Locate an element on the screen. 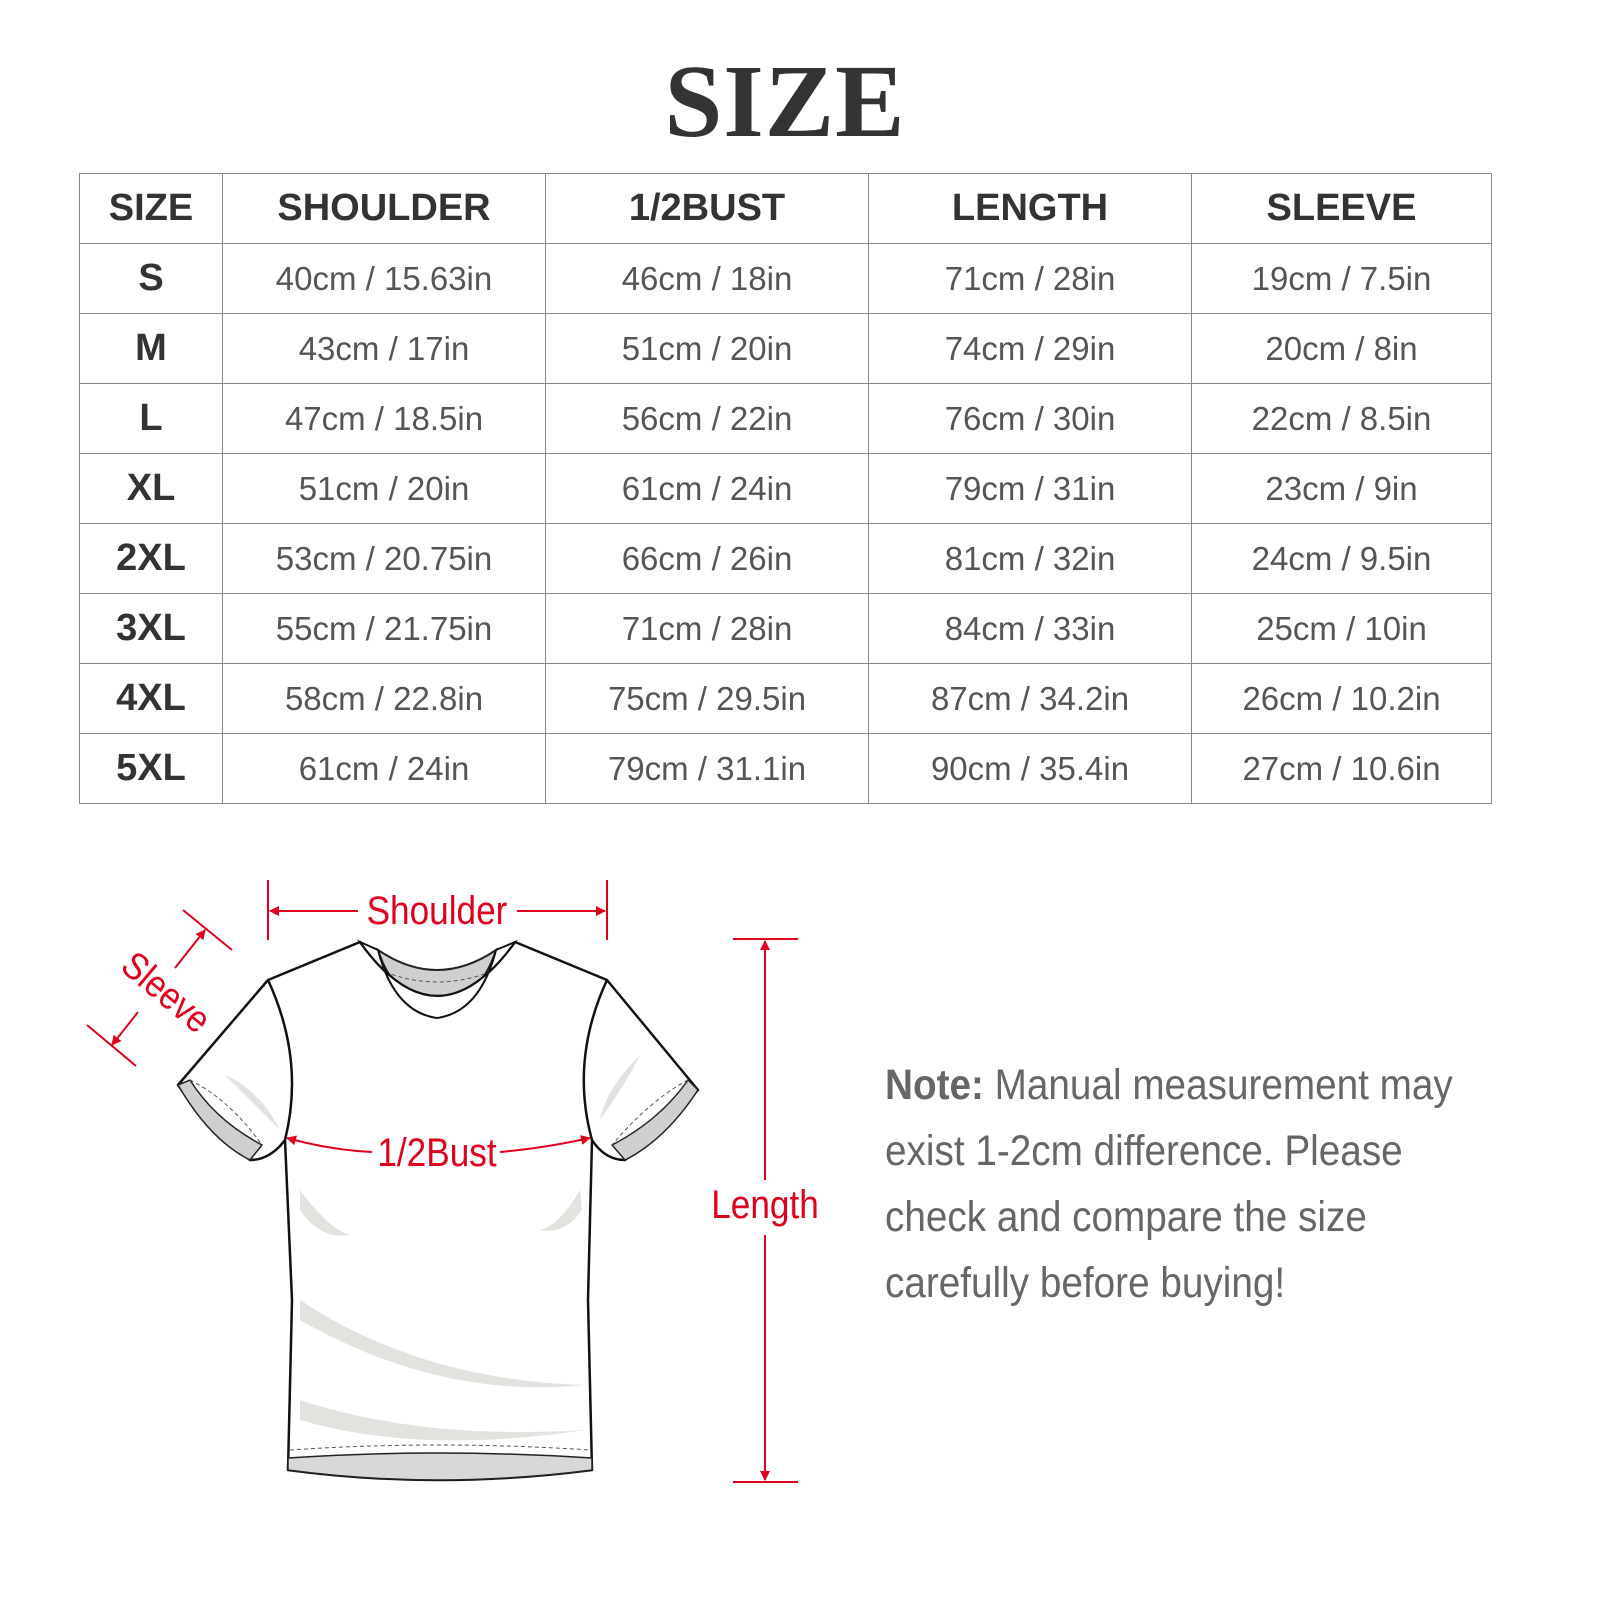 This screenshot has height=1600, width=1600. note-label: Note: is located at coordinates (934, 1085).